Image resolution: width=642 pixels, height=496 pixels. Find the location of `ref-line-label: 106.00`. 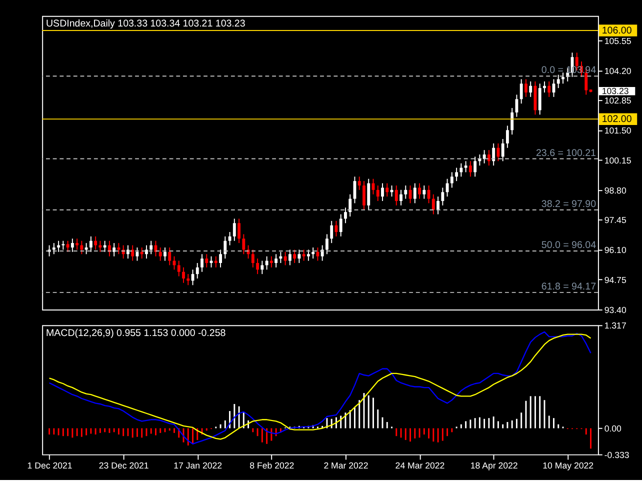

ref-line-label: 106.00 is located at coordinates (617, 30).